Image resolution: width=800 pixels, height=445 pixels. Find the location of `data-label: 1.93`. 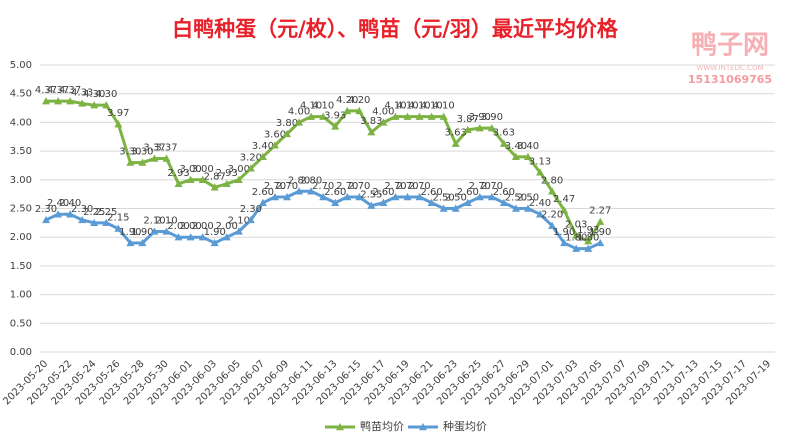

data-label: 1.93 is located at coordinates (588, 230).